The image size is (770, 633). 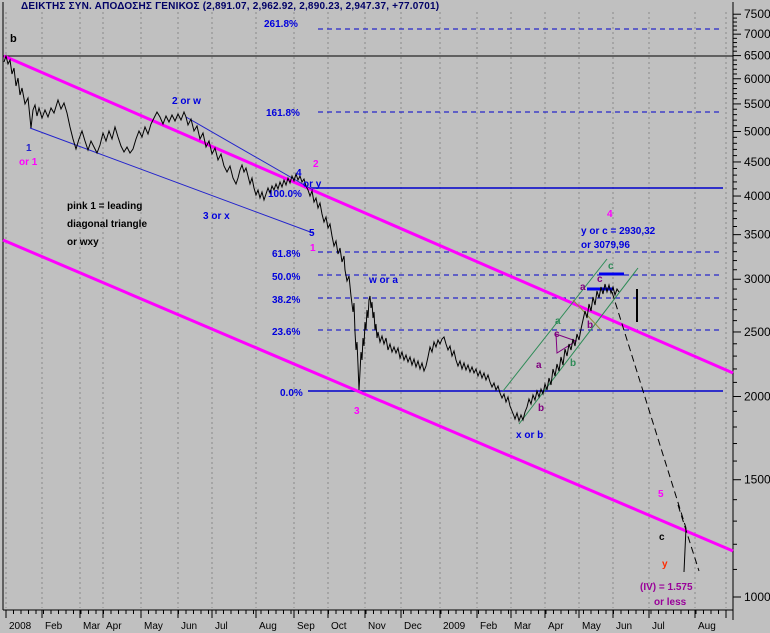 I want to click on y-axis-label: 4000, so click(x=757, y=196).